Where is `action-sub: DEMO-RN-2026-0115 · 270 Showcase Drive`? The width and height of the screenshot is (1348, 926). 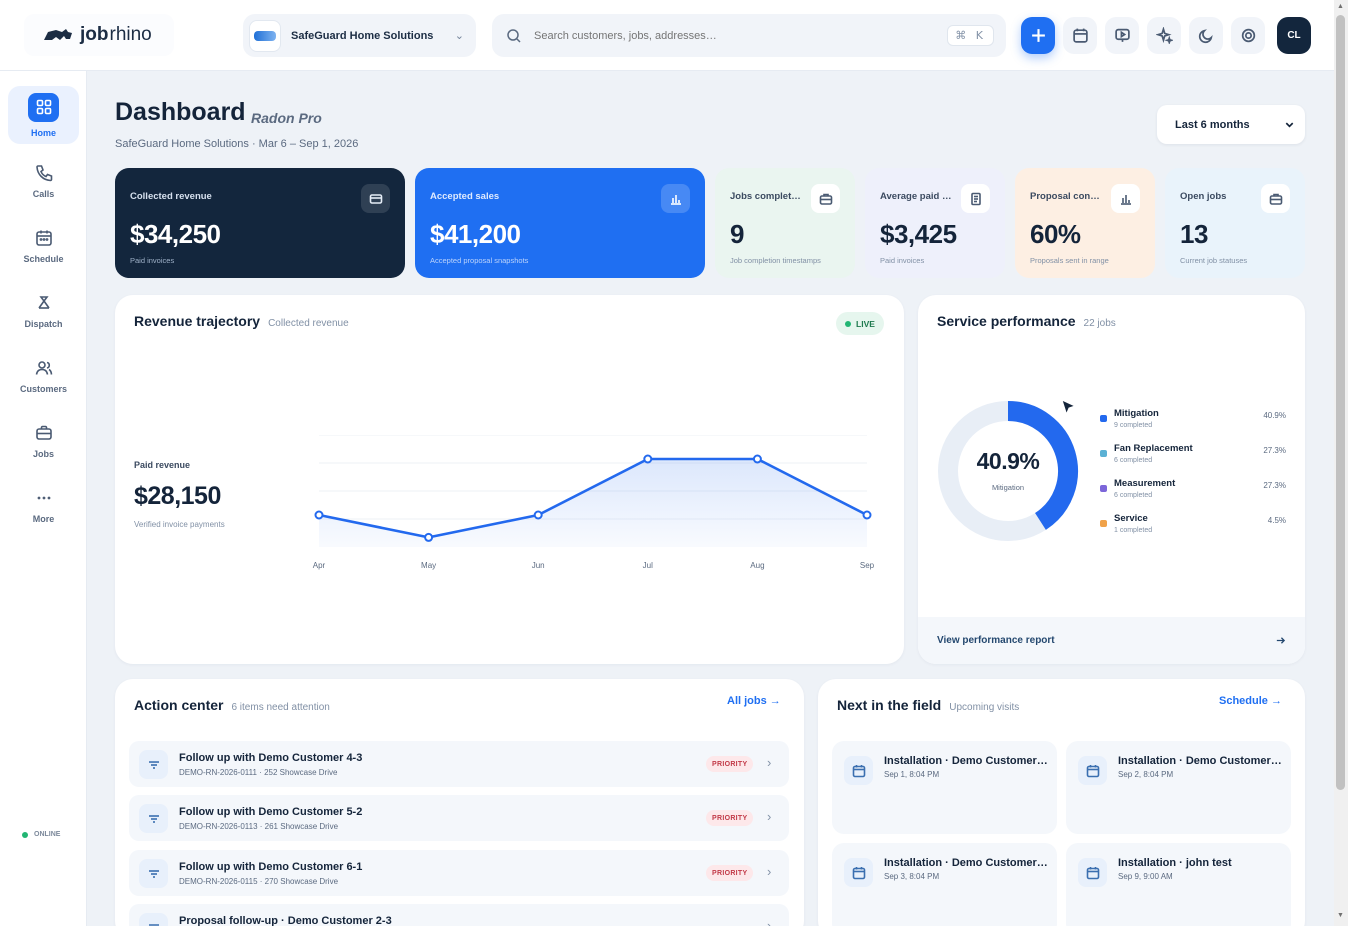 action-sub: DEMO-RN-2026-0115 · 270 Showcase Drive is located at coordinates (259, 881).